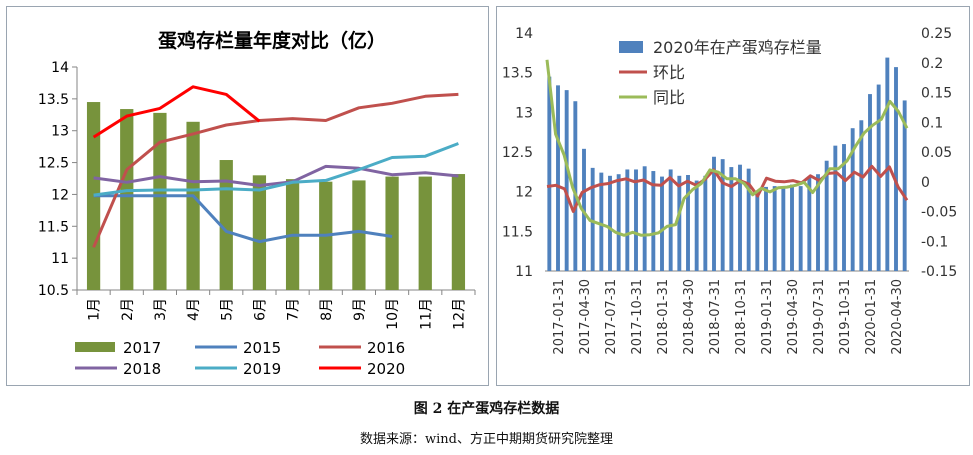  What do you see at coordinates (934, 242) in the screenshot?
I see `right-y-tick-label: -0.1` at bounding box center [934, 242].